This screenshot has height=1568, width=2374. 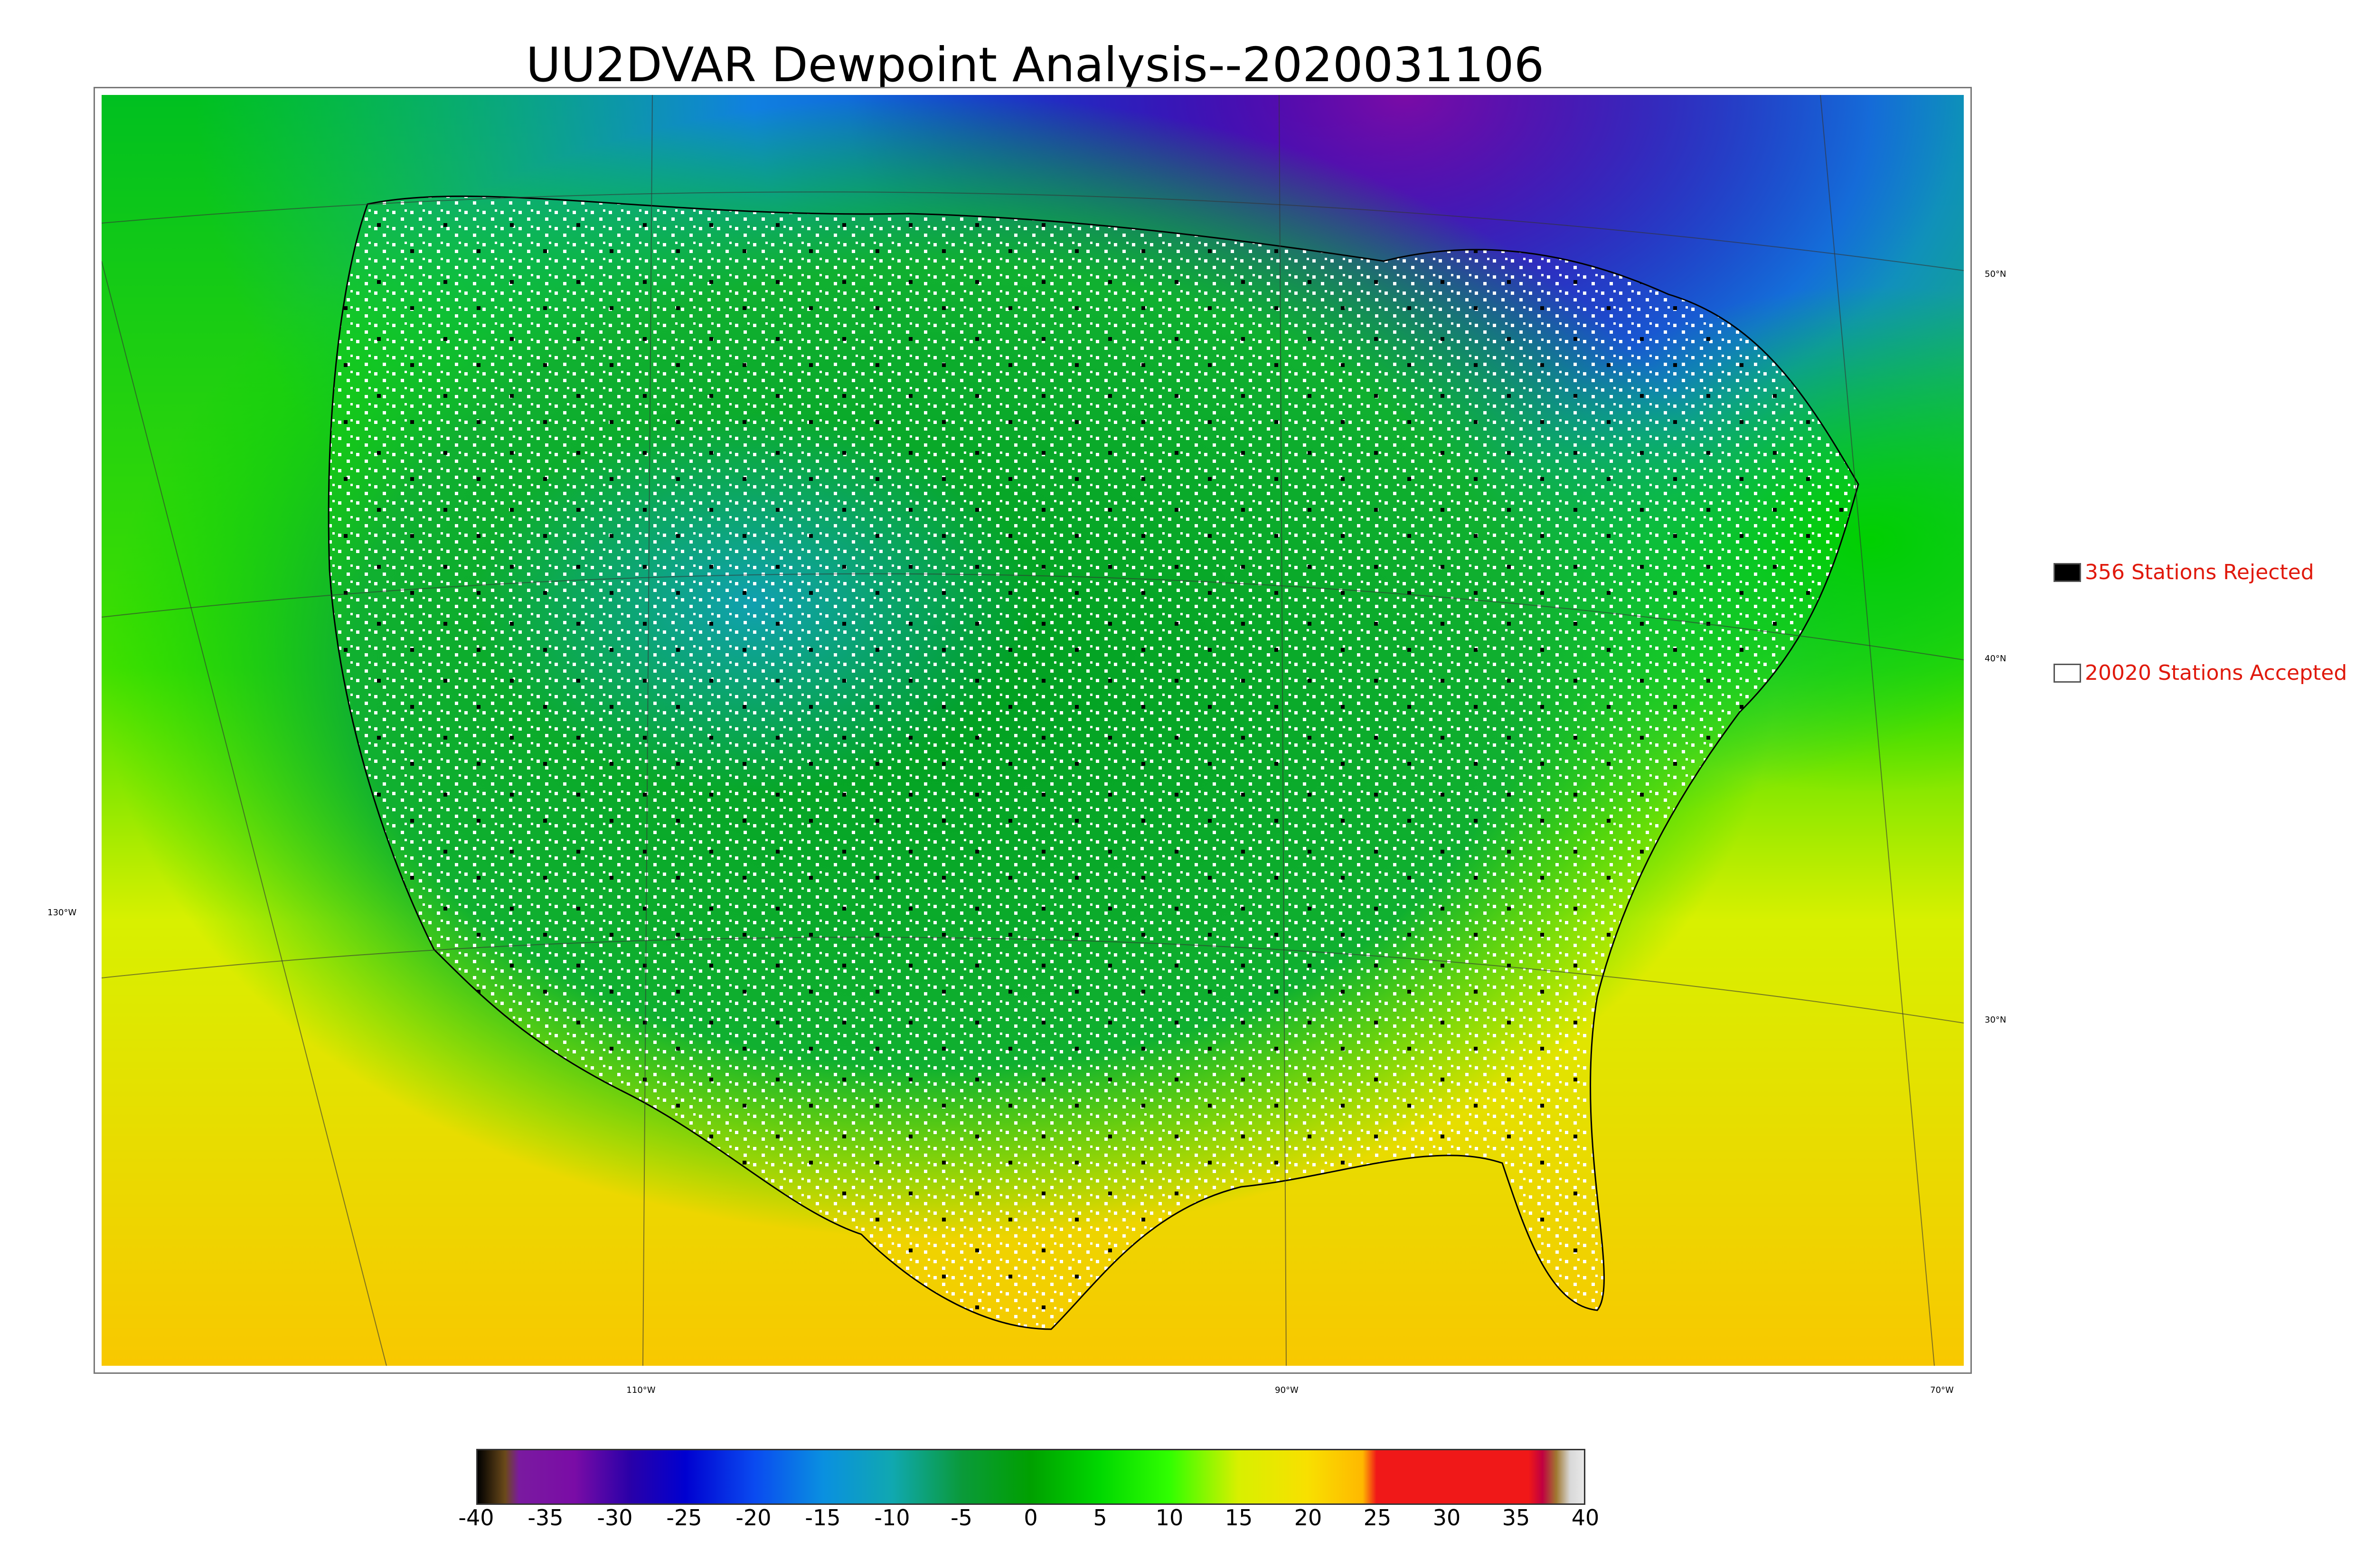 What do you see at coordinates (1996, 1020) in the screenshot?
I see `lat-label-30n: 30°N` at bounding box center [1996, 1020].